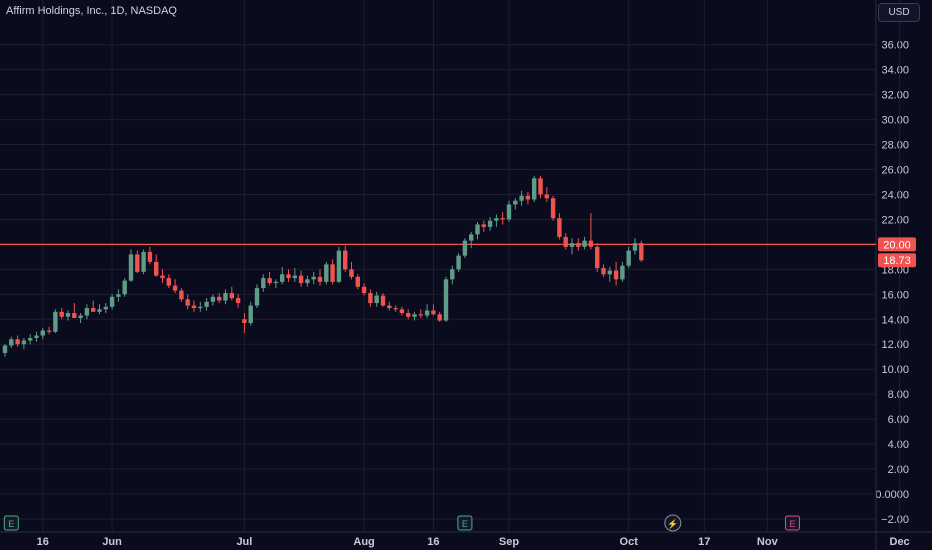 This screenshot has width=932, height=550. I want to click on y-tick-label: 16.00, so click(895, 295).